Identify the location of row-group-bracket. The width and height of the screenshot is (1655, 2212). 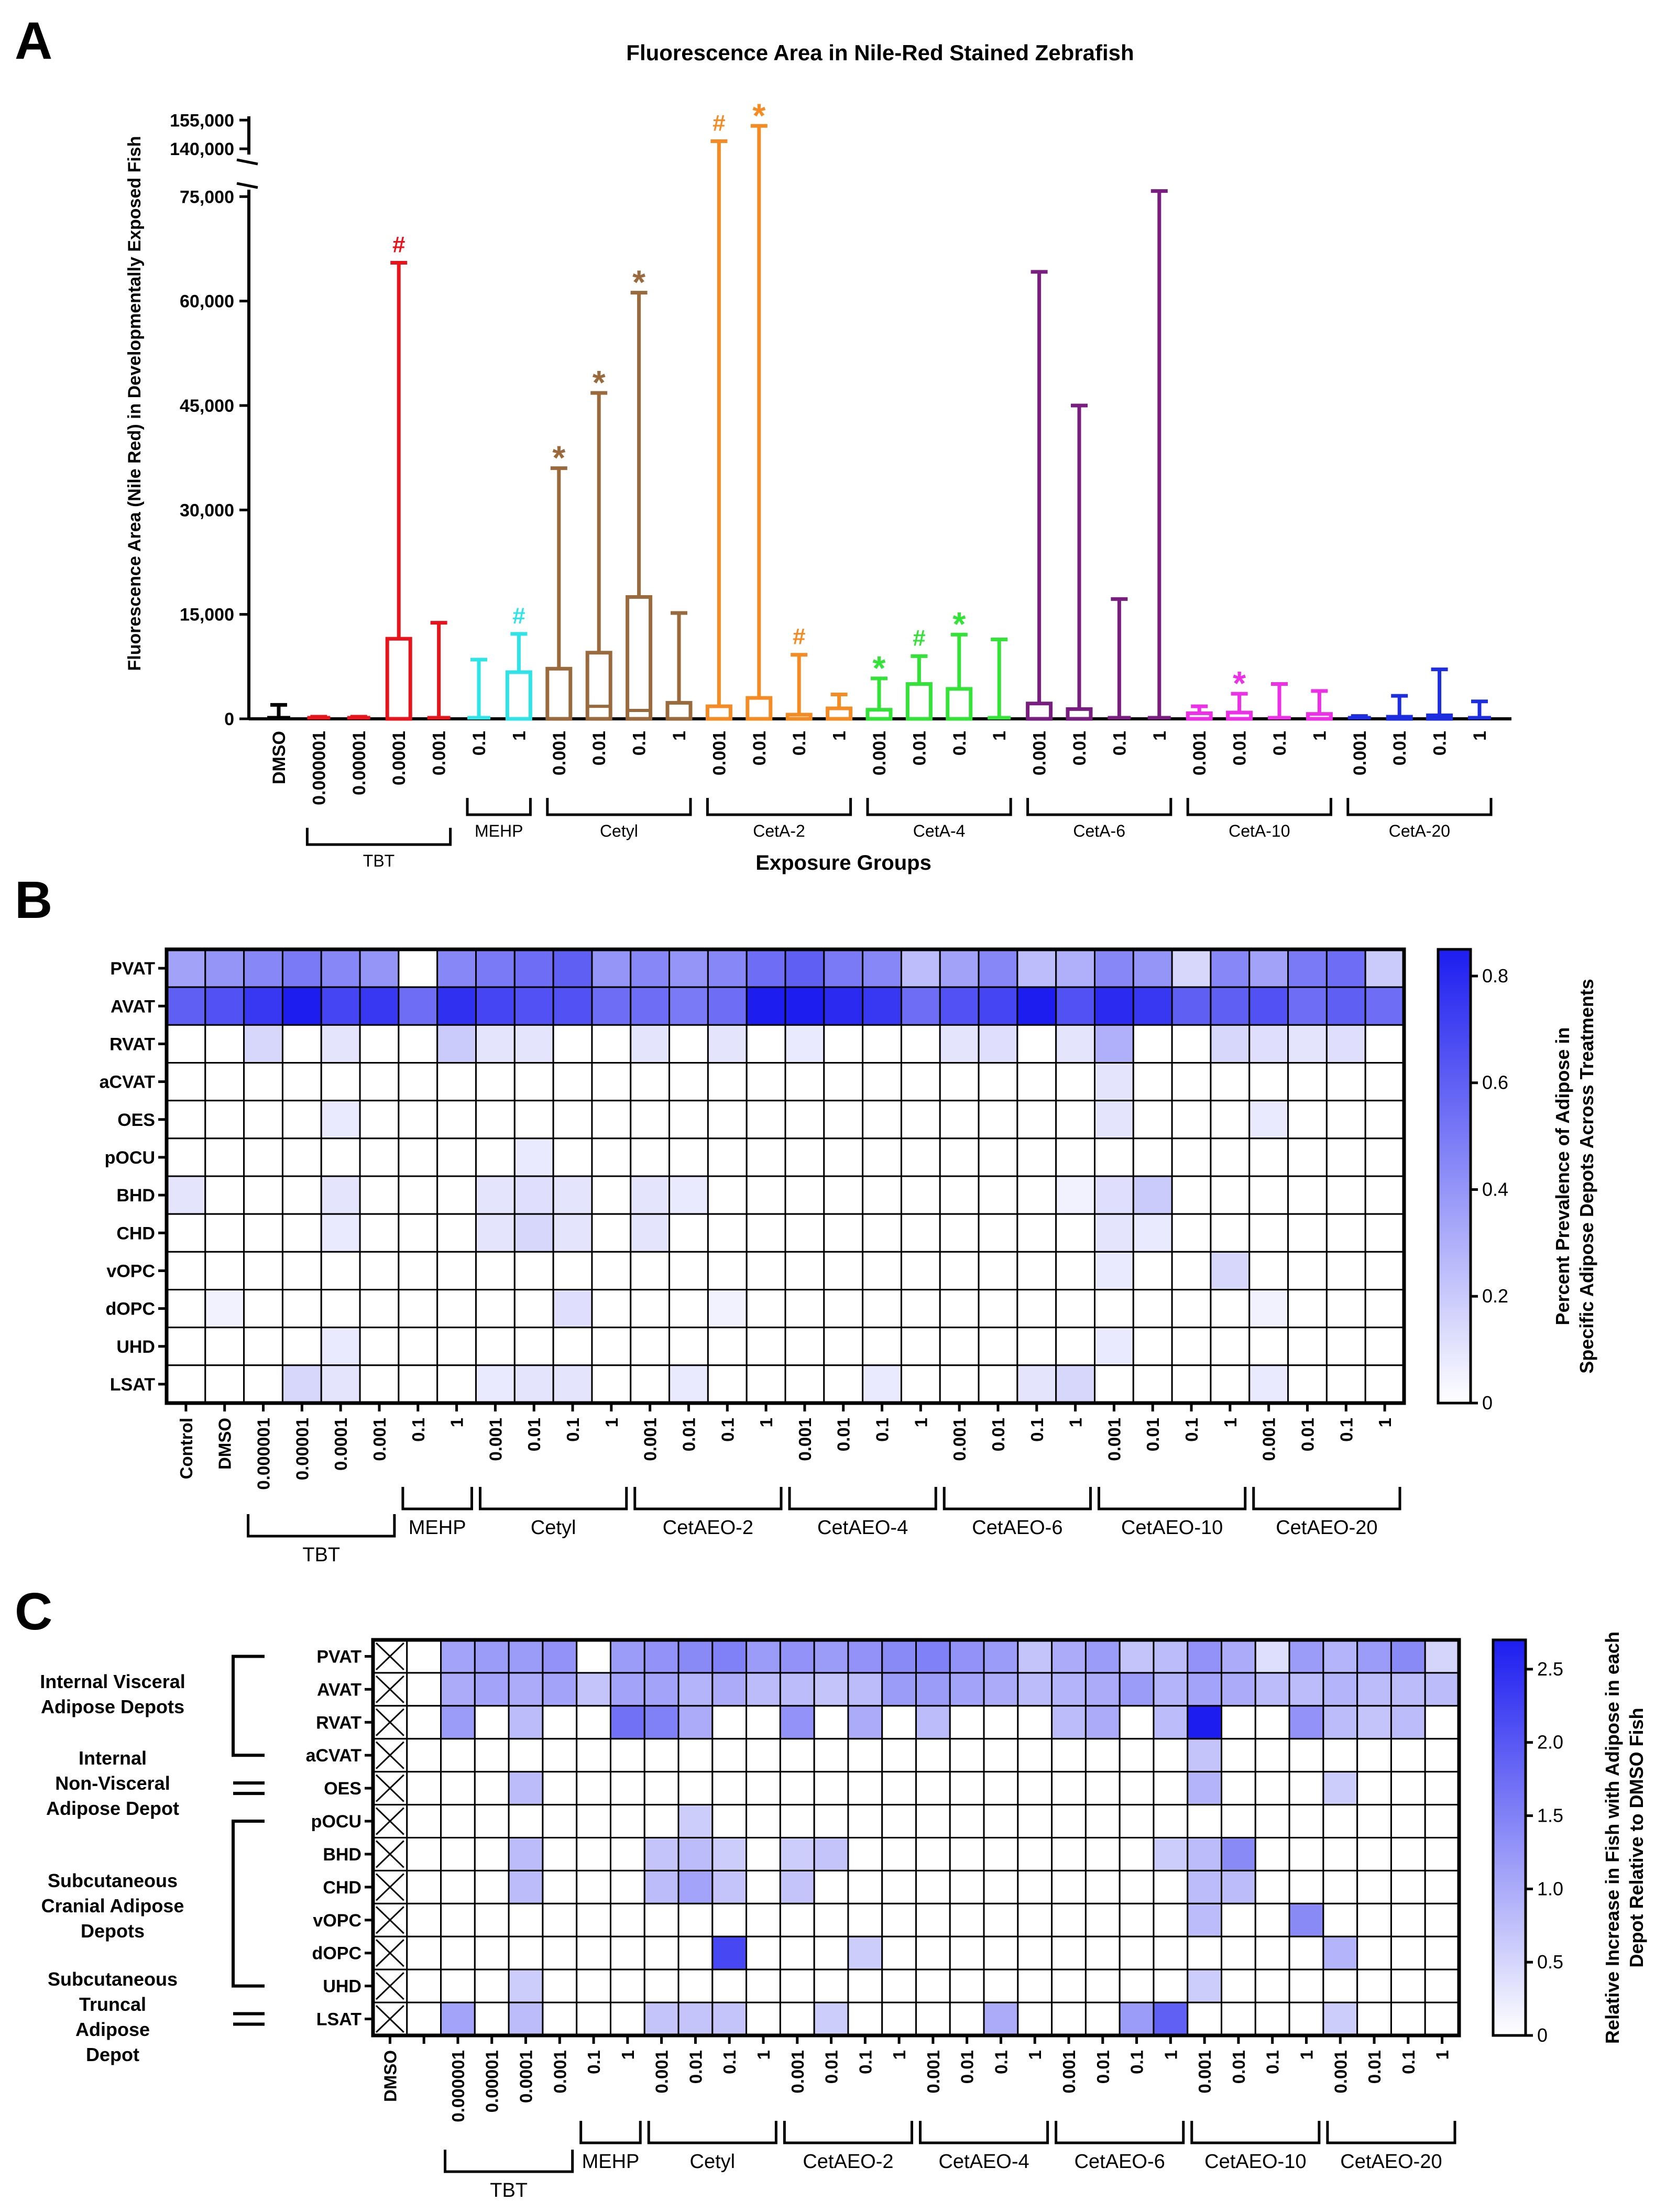
(249, 2019).